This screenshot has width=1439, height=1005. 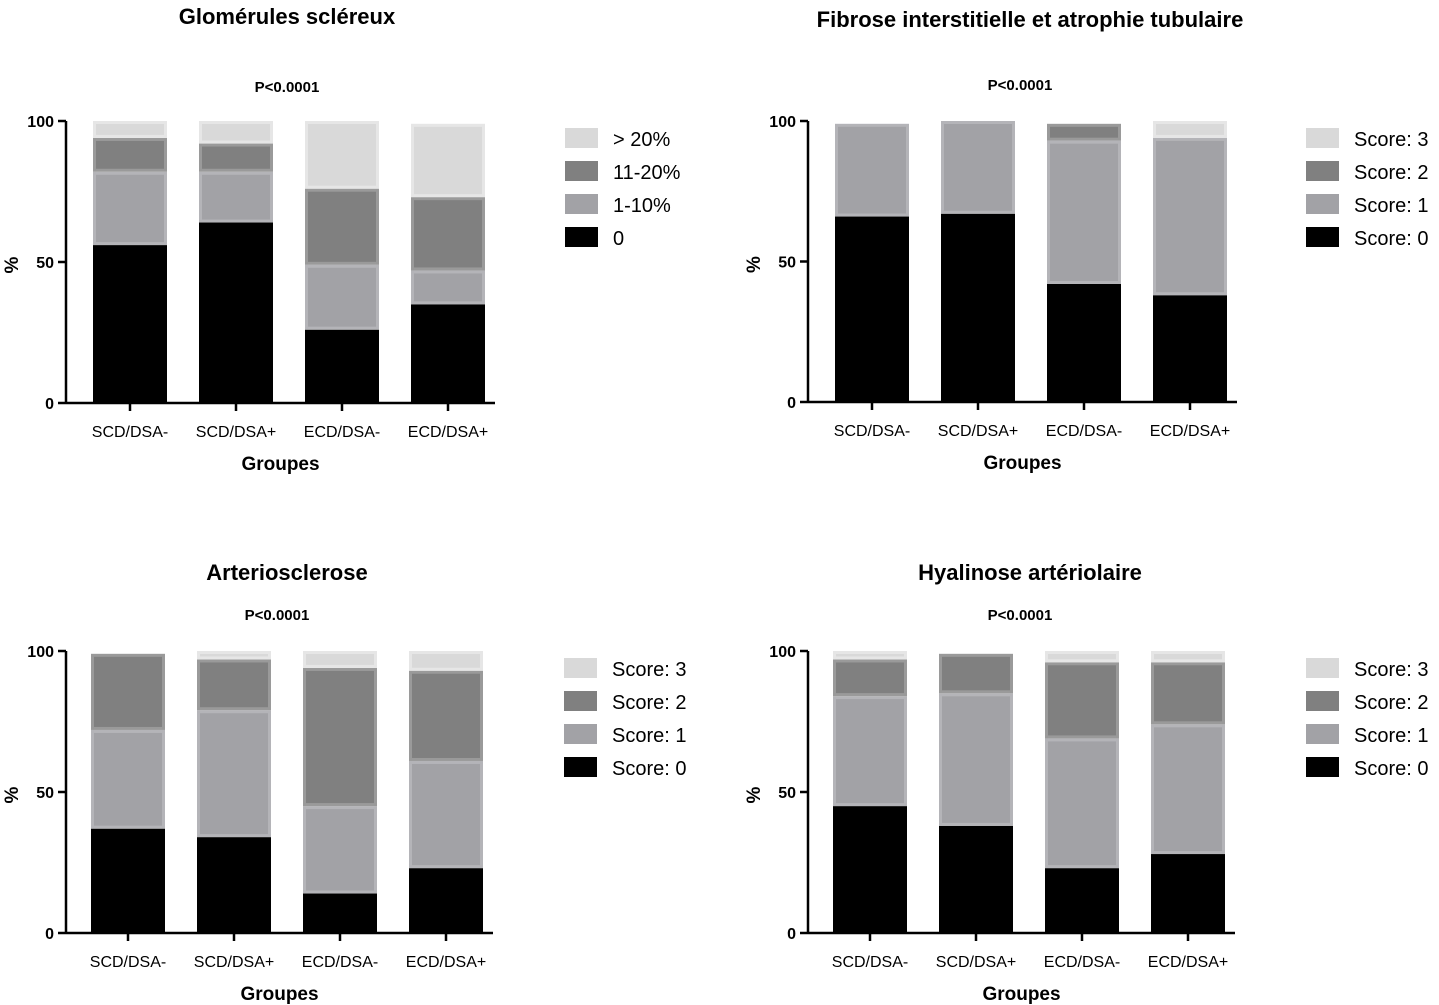 What do you see at coordinates (1391, 173) in the screenshot?
I see `legend-label: Score: 2` at bounding box center [1391, 173].